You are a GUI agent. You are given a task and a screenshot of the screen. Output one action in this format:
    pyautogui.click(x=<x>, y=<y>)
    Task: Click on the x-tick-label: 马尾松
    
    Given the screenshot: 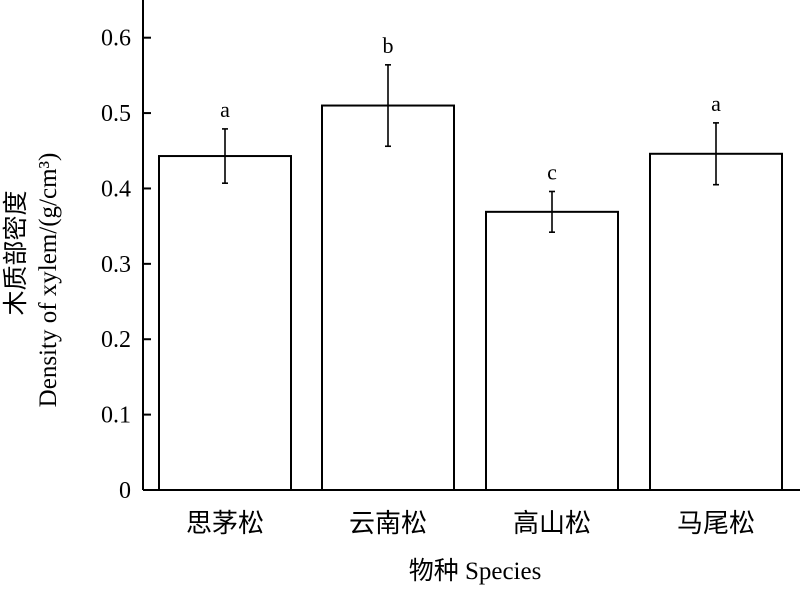 What is the action you would take?
    pyautogui.click(x=716, y=523)
    